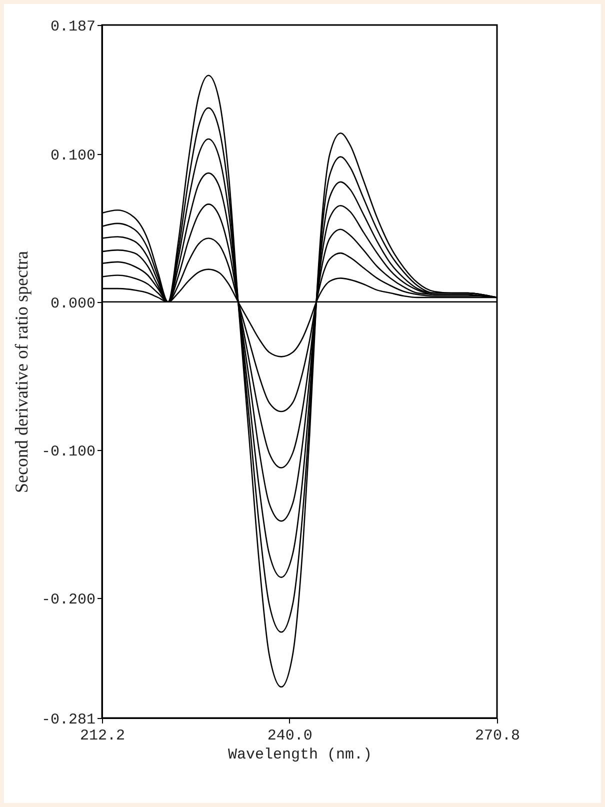  I want to click on y-axis-title: Second derivative of ratio spectra, so click(21, 372).